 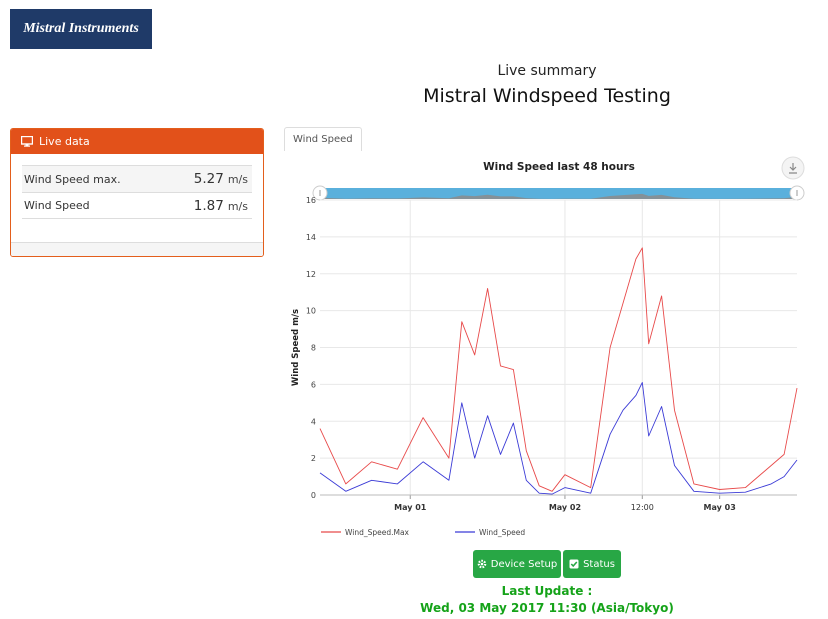 I want to click on legend-label: Wind_Speed, so click(x=502, y=532).